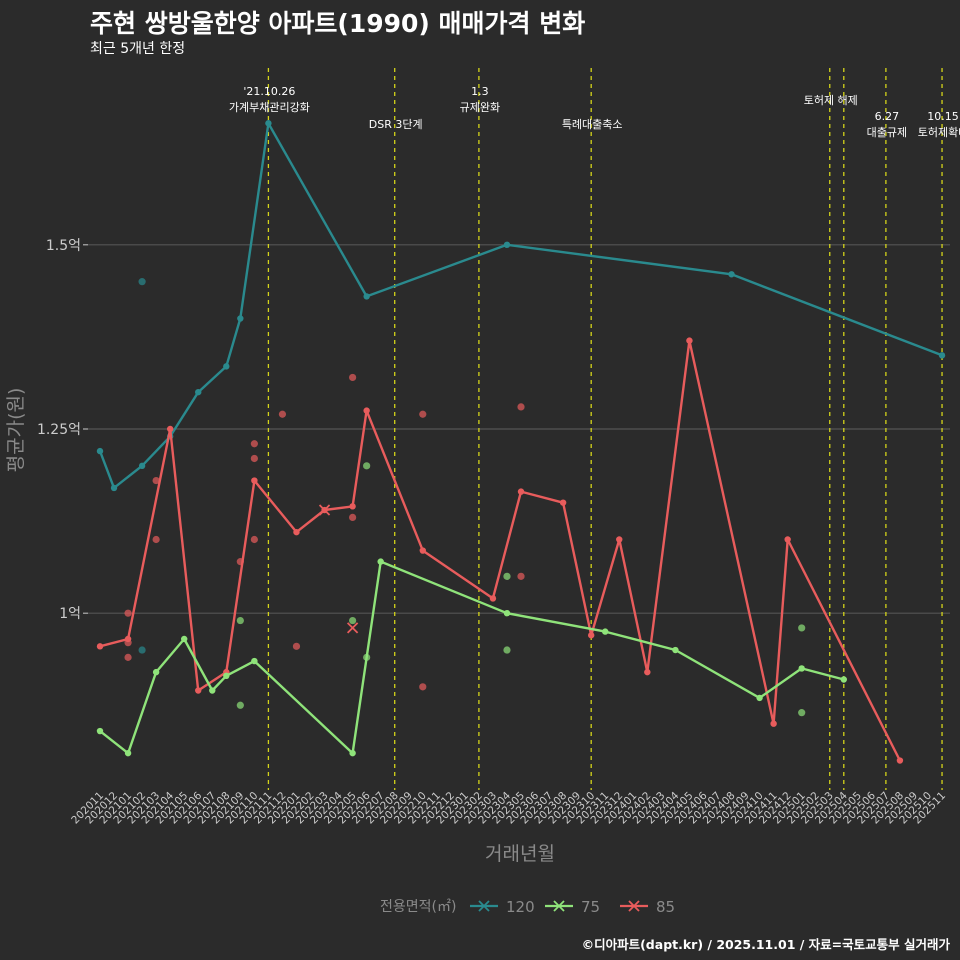 This screenshot has width=960, height=960. I want to click on series-120-point, so click(142, 650).